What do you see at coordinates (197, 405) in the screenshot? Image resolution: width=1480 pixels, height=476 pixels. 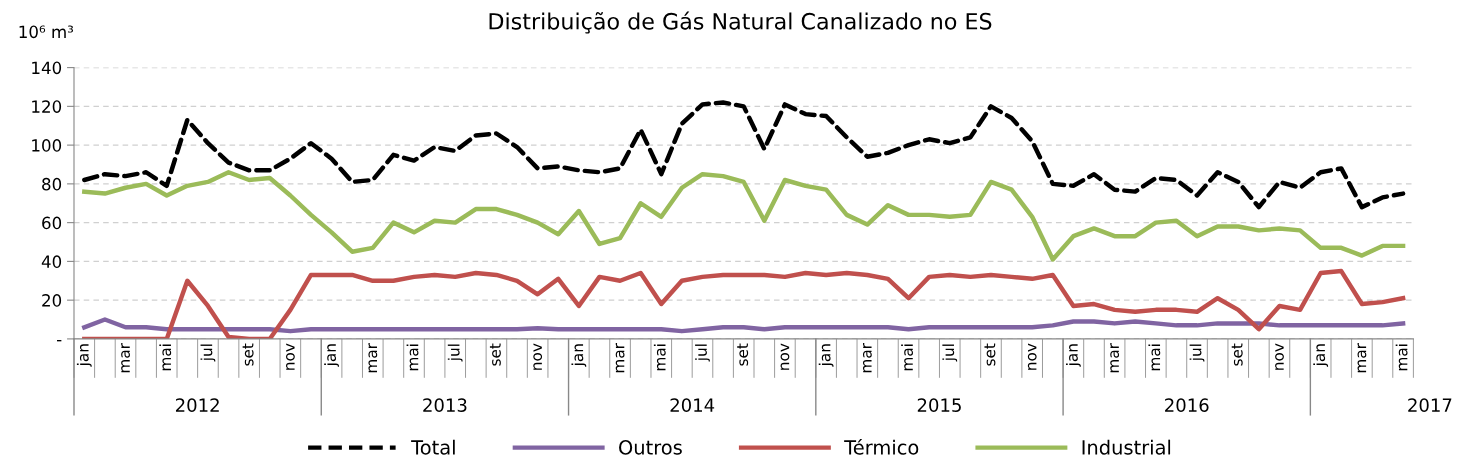 I see `text: 2012` at bounding box center [197, 405].